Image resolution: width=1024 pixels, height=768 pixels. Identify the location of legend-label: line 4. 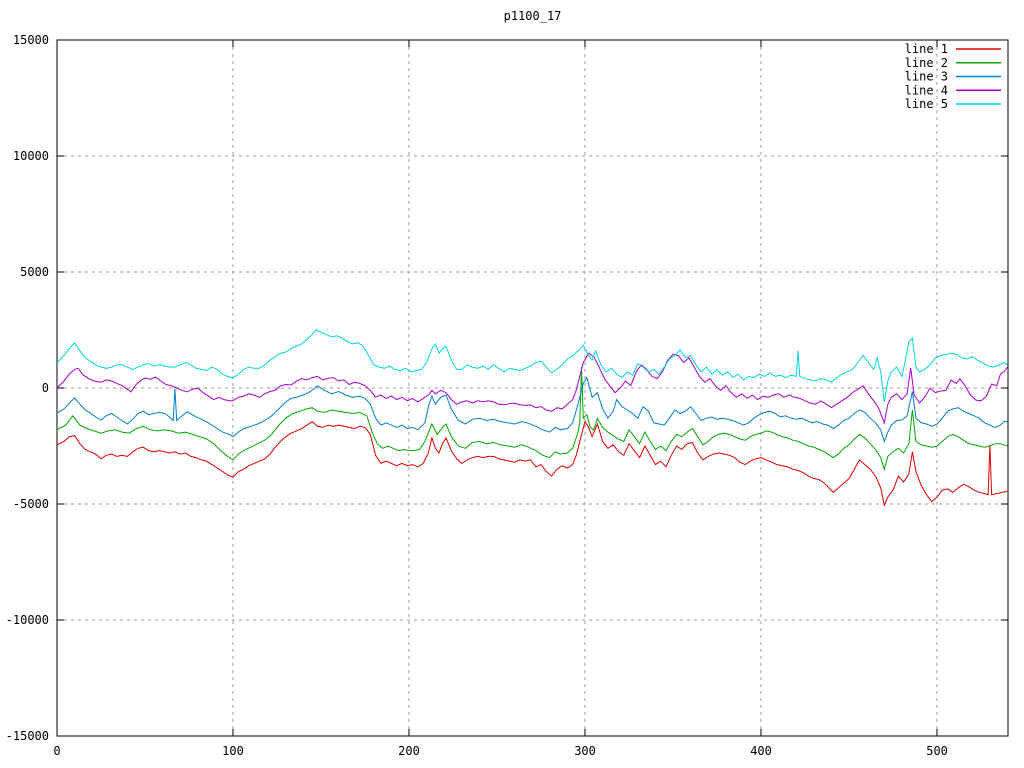
(926, 90).